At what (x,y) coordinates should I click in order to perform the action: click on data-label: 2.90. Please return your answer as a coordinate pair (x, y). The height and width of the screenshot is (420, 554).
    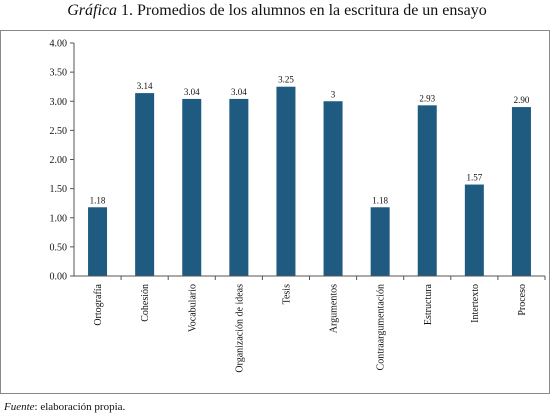
    Looking at the image, I should click on (522, 100).